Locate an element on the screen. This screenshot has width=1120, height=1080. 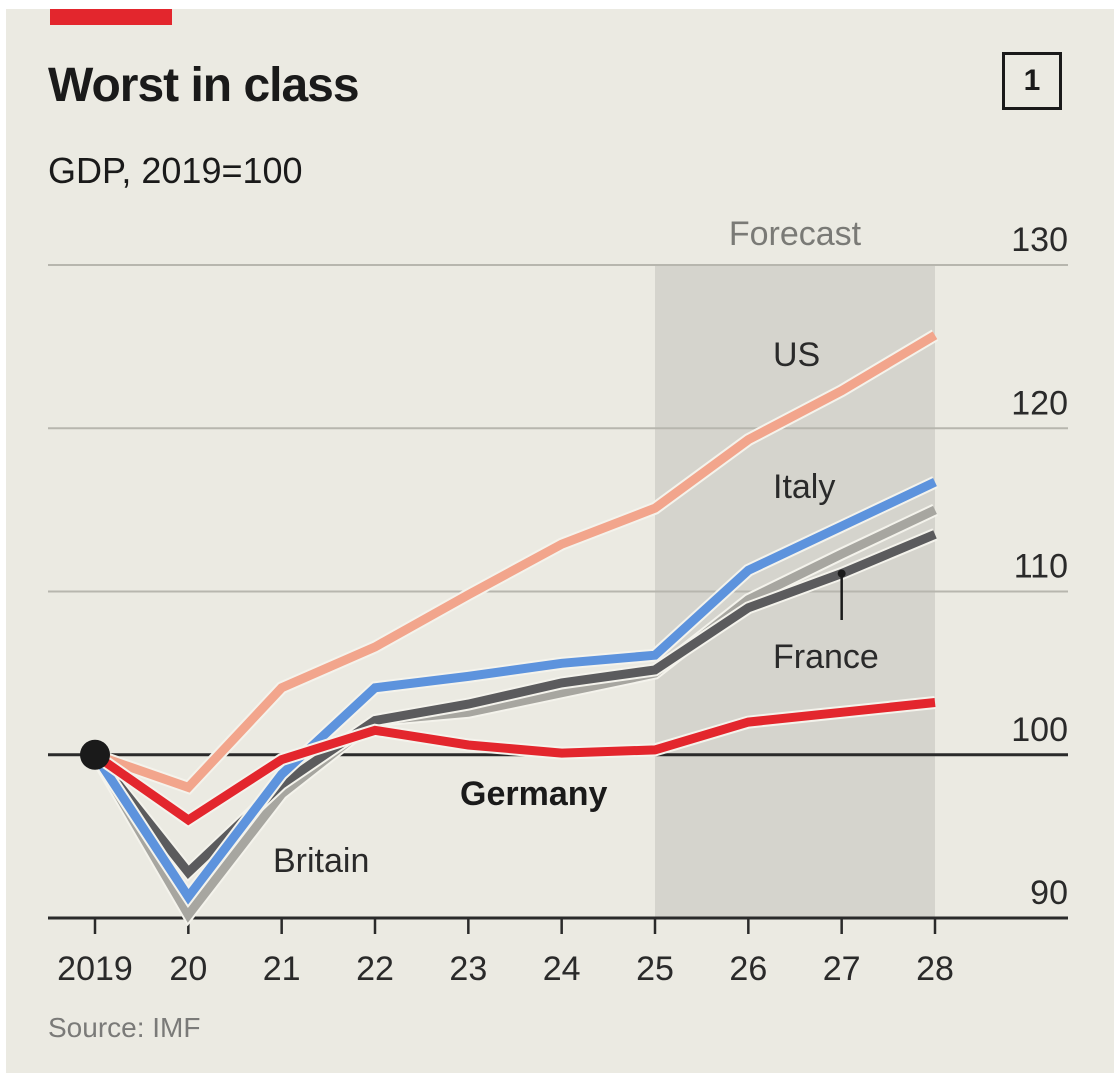
x-tick-label-2021: 21 is located at coordinates (282, 969).